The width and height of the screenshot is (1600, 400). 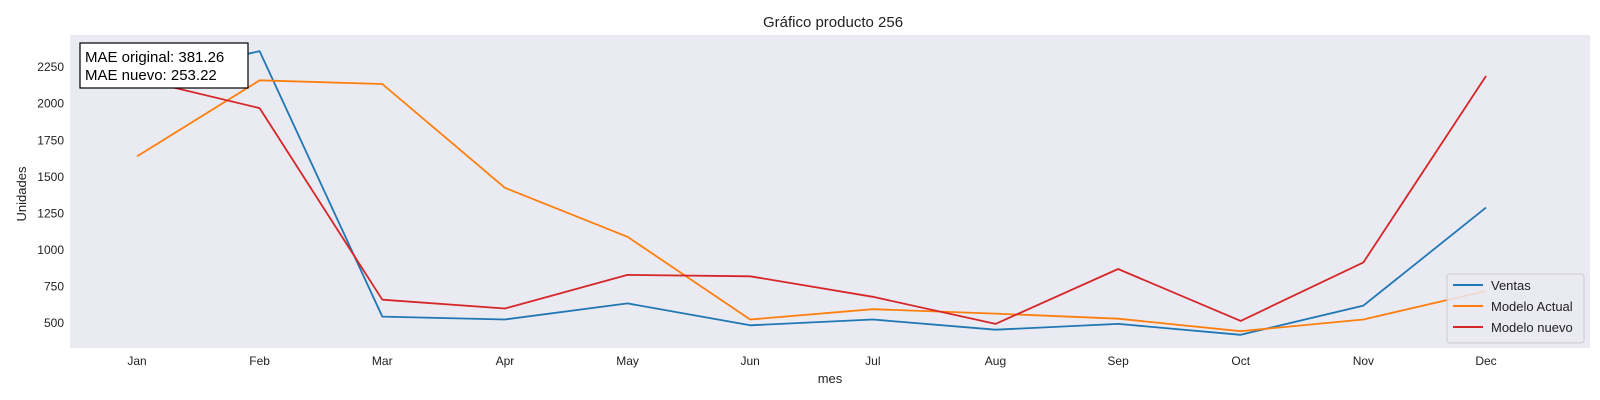 I want to click on x-axis-ticks: Jan Feb Mar Apr May Jun Jul Aug Sep Oct Nov Dec, so click(x=811, y=361).